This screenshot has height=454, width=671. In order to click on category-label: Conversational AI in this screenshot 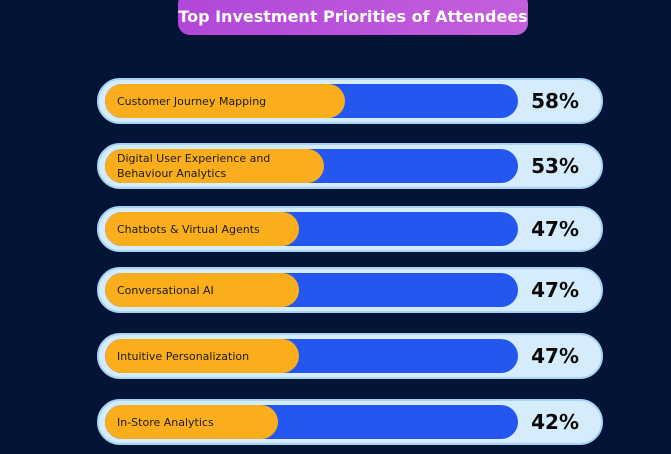, I will do `click(165, 290)`.